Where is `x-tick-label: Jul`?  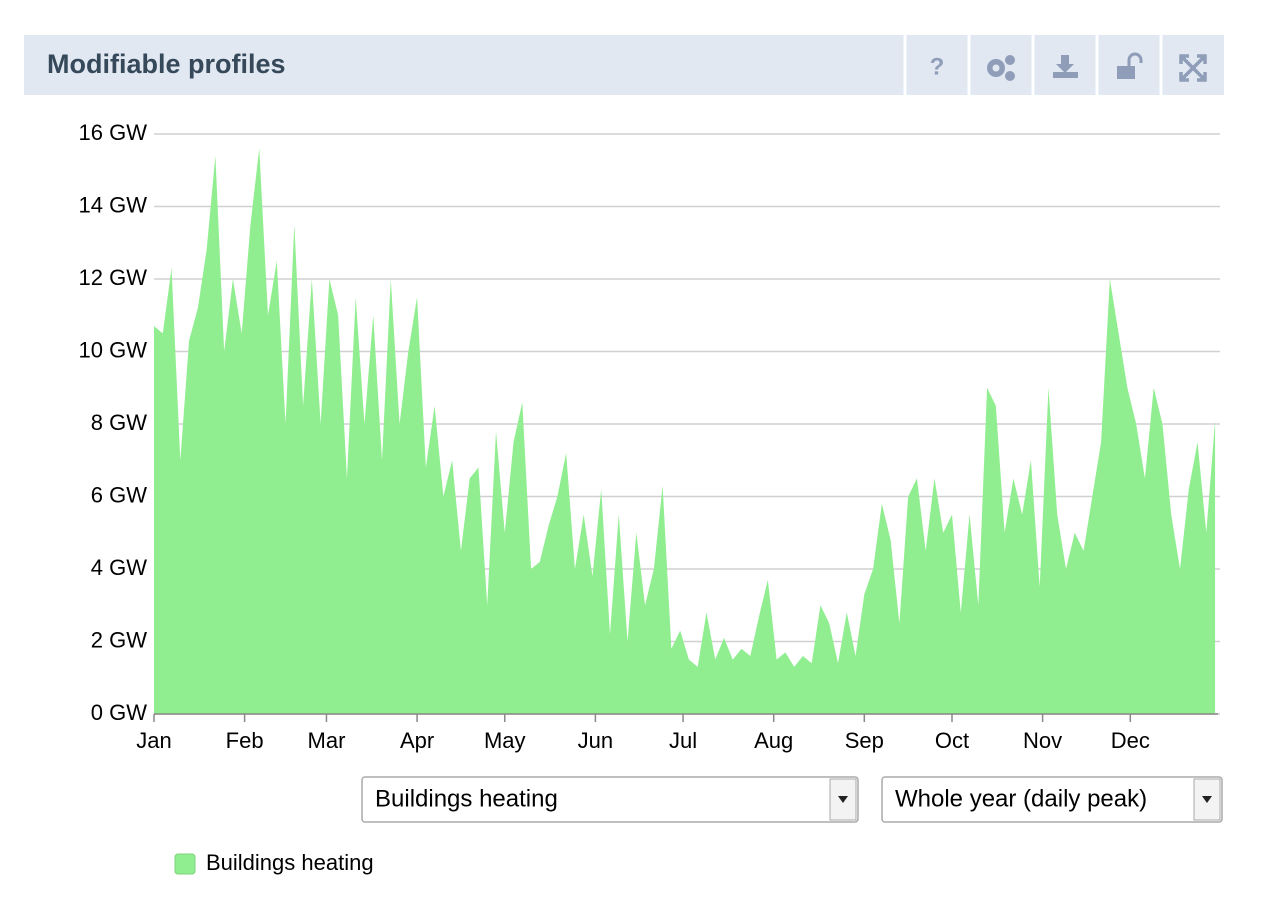 x-tick-label: Jul is located at coordinates (683, 740).